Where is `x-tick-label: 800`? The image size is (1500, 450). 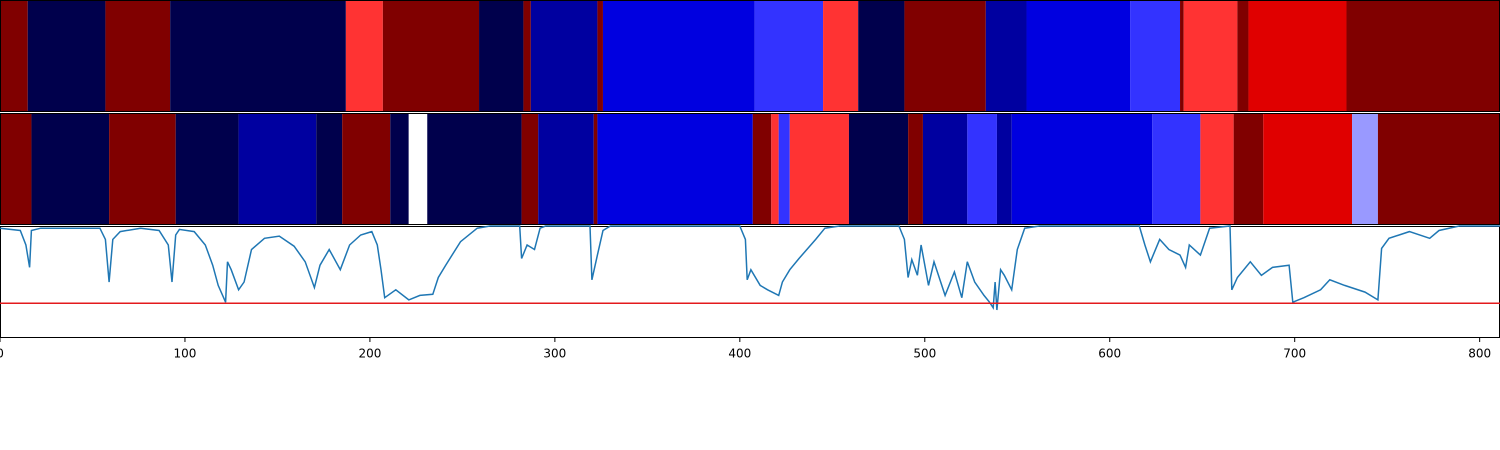
x-tick-label: 800 is located at coordinates (1479, 354).